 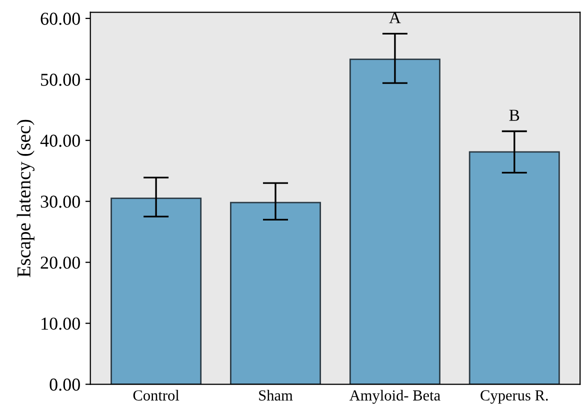 What do you see at coordinates (25, 199) in the screenshot?
I see `y-axis-title: Escape latency (sec)` at bounding box center [25, 199].